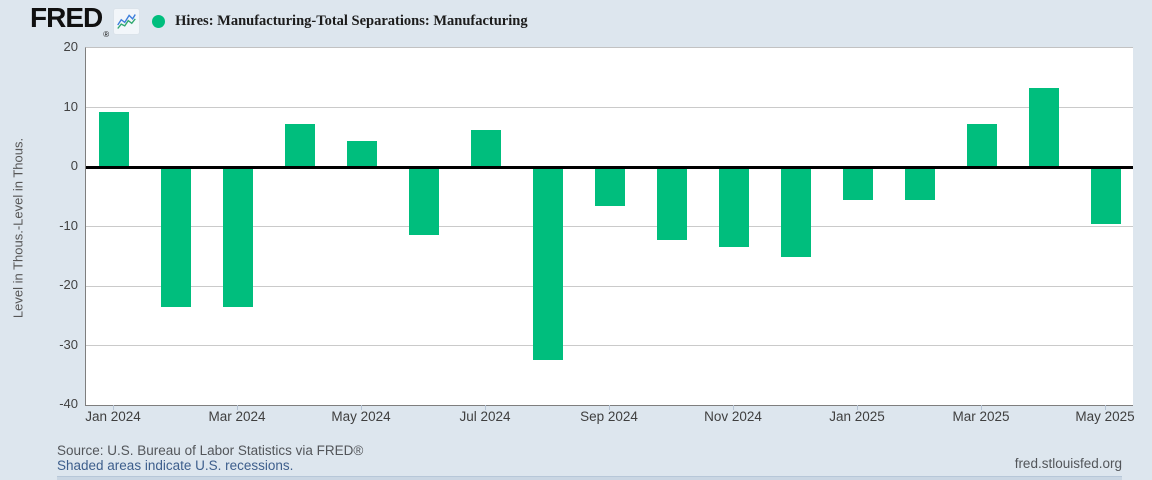 The image size is (1152, 480). What do you see at coordinates (237, 416) in the screenshot?
I see `x-tick-label: Mar 2024` at bounding box center [237, 416].